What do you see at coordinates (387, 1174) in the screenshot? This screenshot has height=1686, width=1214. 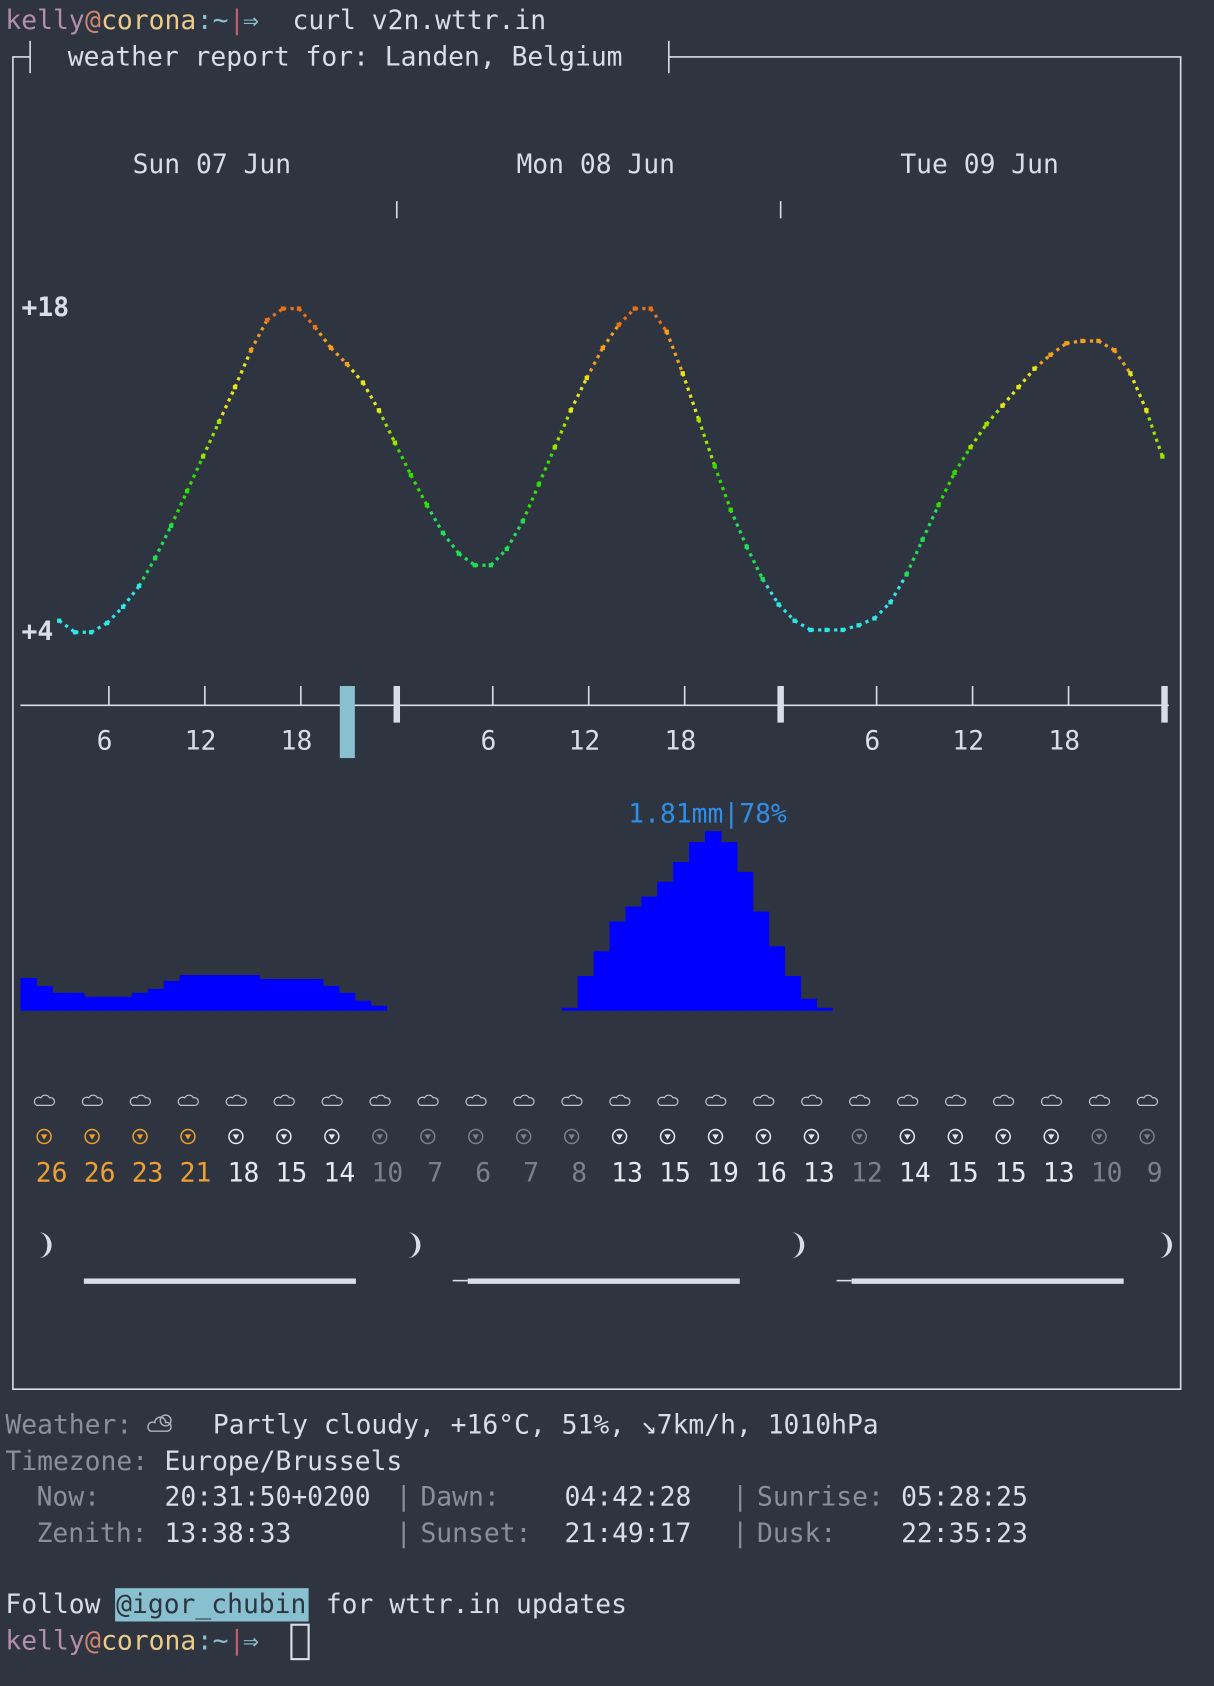 I see `wind-speed: 10` at bounding box center [387, 1174].